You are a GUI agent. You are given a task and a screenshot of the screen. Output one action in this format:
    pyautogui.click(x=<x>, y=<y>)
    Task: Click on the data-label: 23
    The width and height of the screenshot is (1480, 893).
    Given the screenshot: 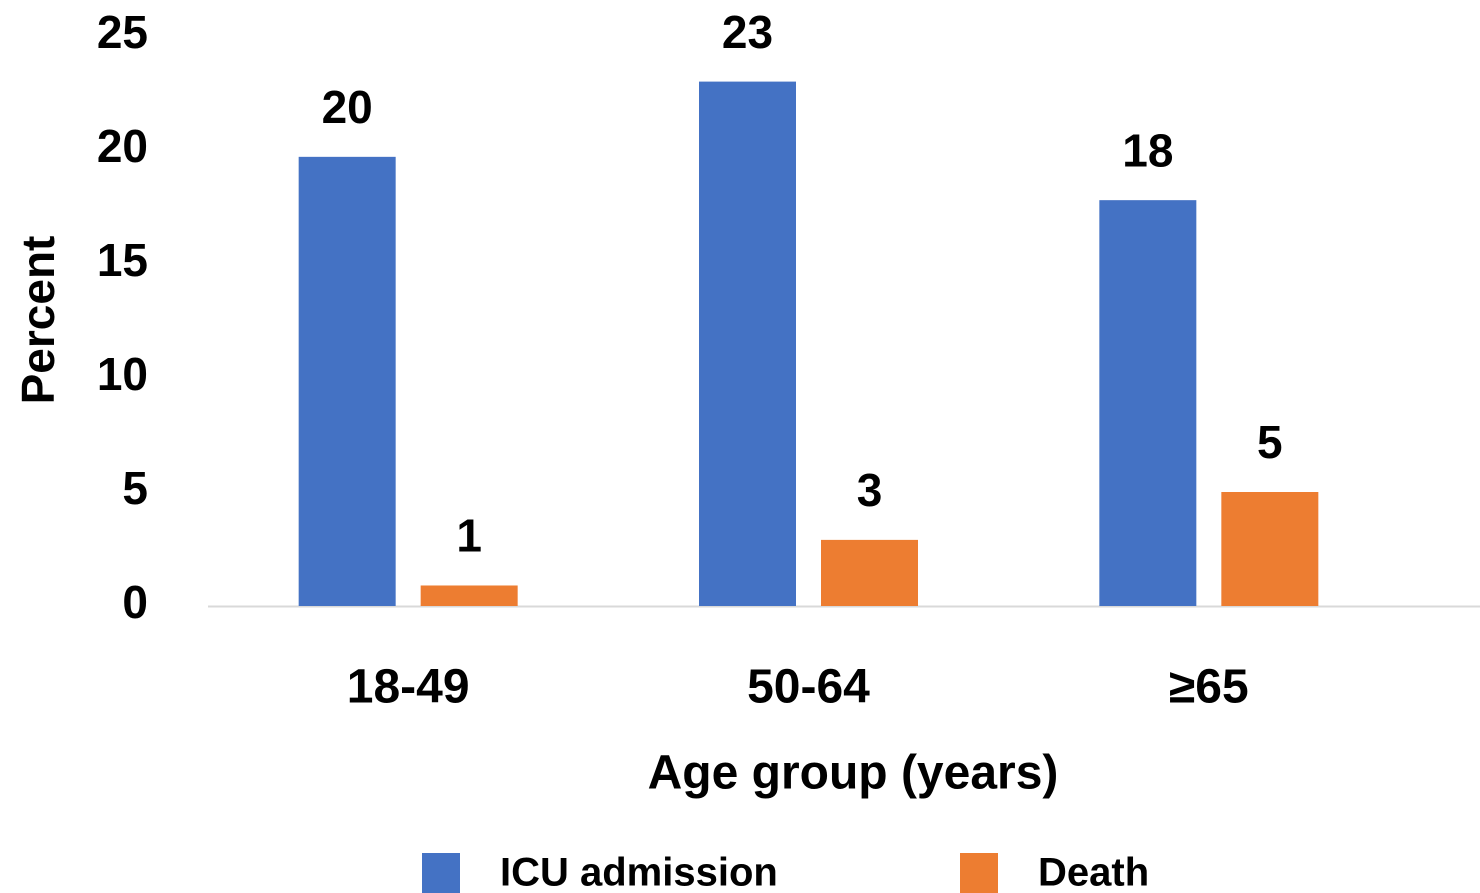 What is the action you would take?
    pyautogui.click(x=747, y=32)
    